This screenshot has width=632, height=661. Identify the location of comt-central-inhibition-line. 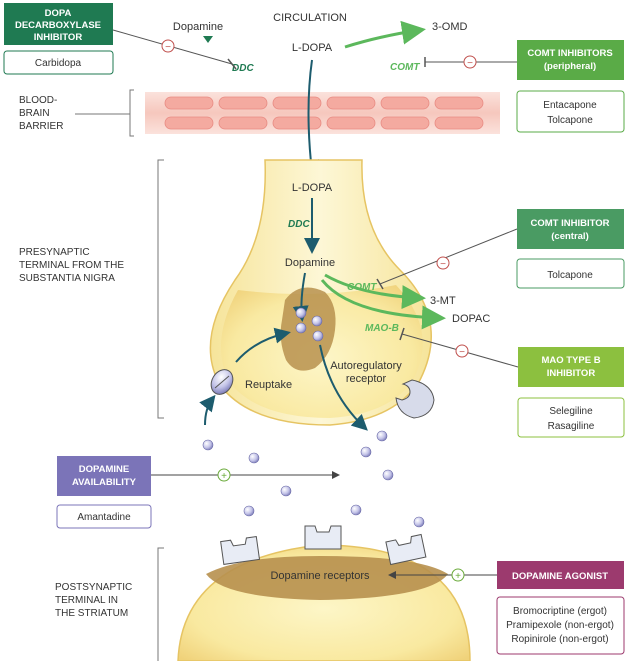
(448, 256).